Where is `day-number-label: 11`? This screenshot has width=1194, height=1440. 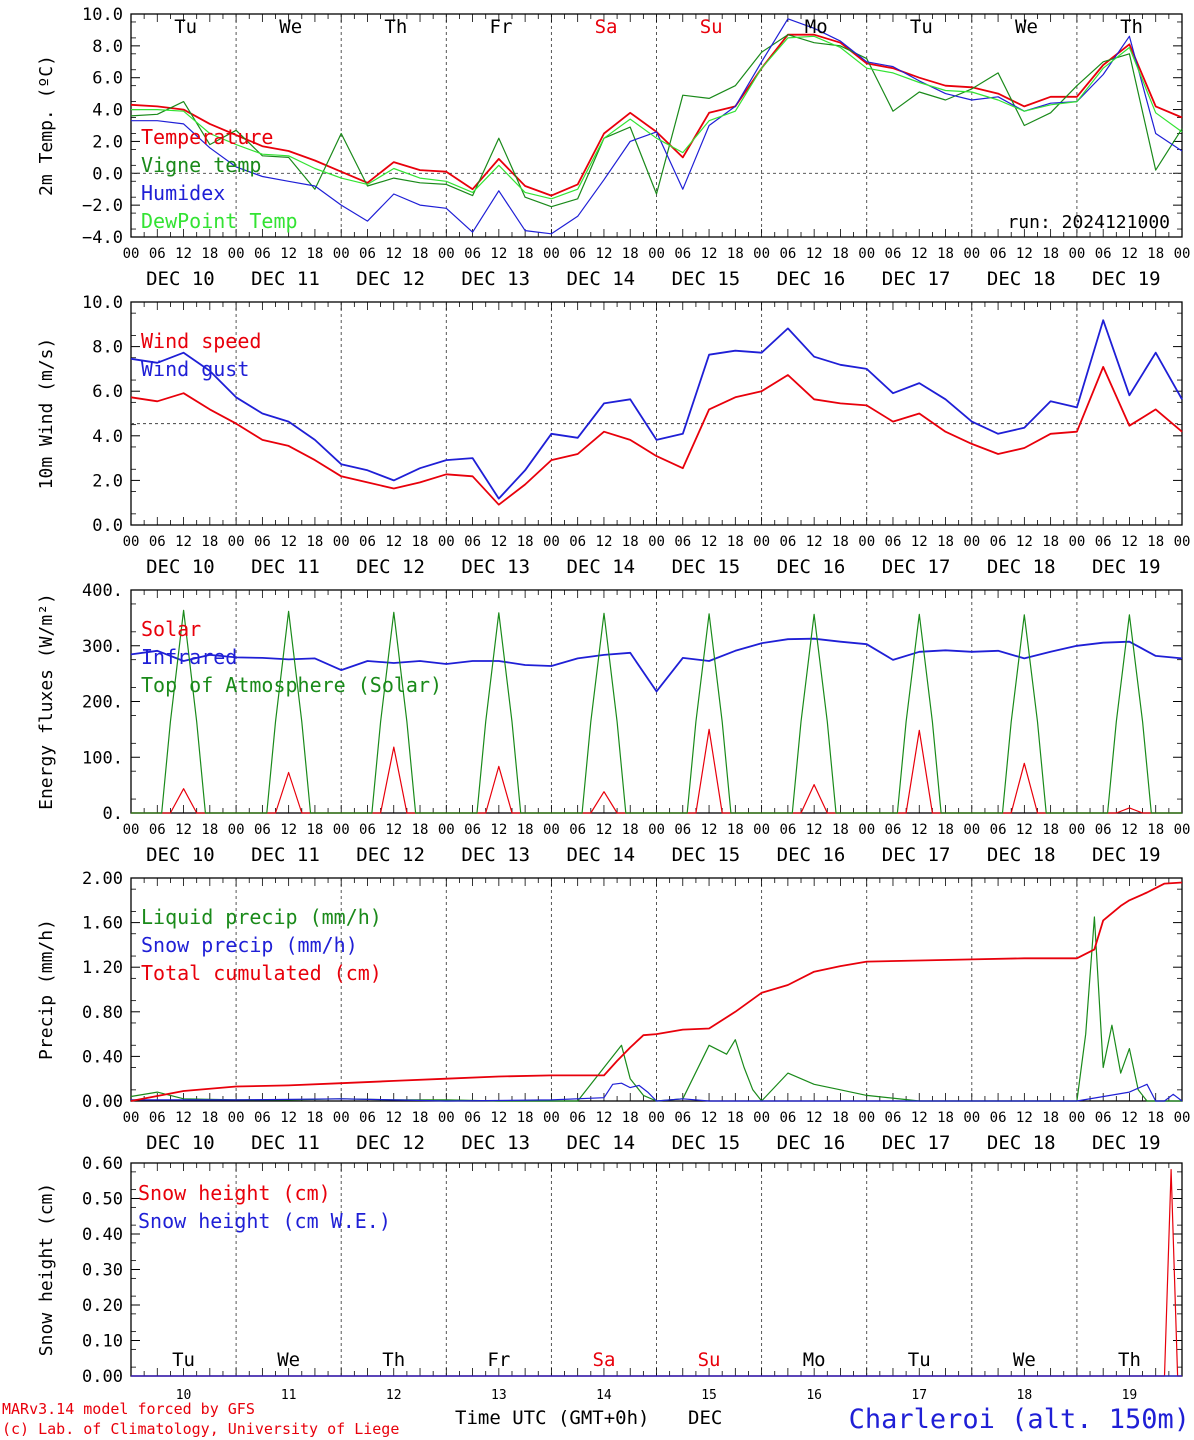 day-number-label: 11 is located at coordinates (289, 1395).